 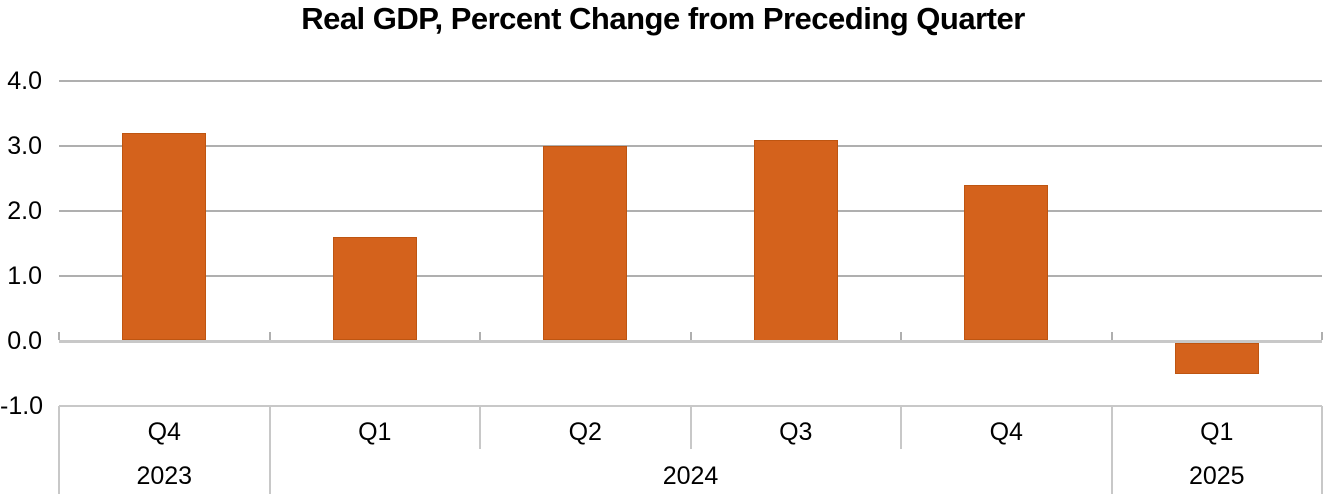 I want to click on x-axis-year-label: 2025, so click(x=1216, y=476).